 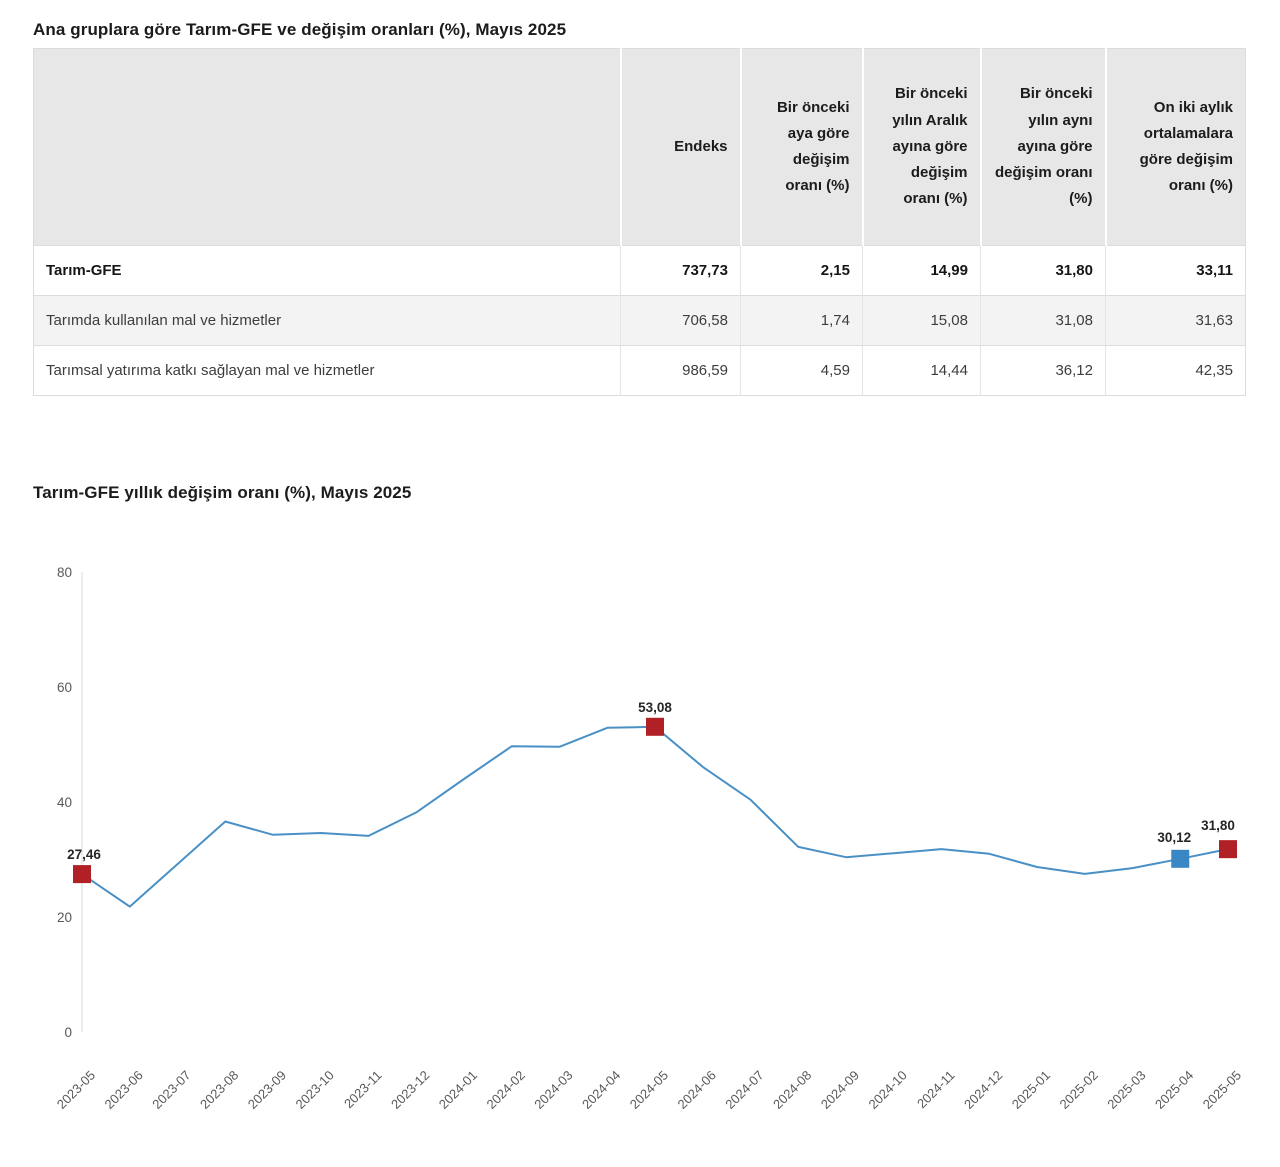 I want to click on x-tick-label: 2025-04, so click(x=1174, y=1090).